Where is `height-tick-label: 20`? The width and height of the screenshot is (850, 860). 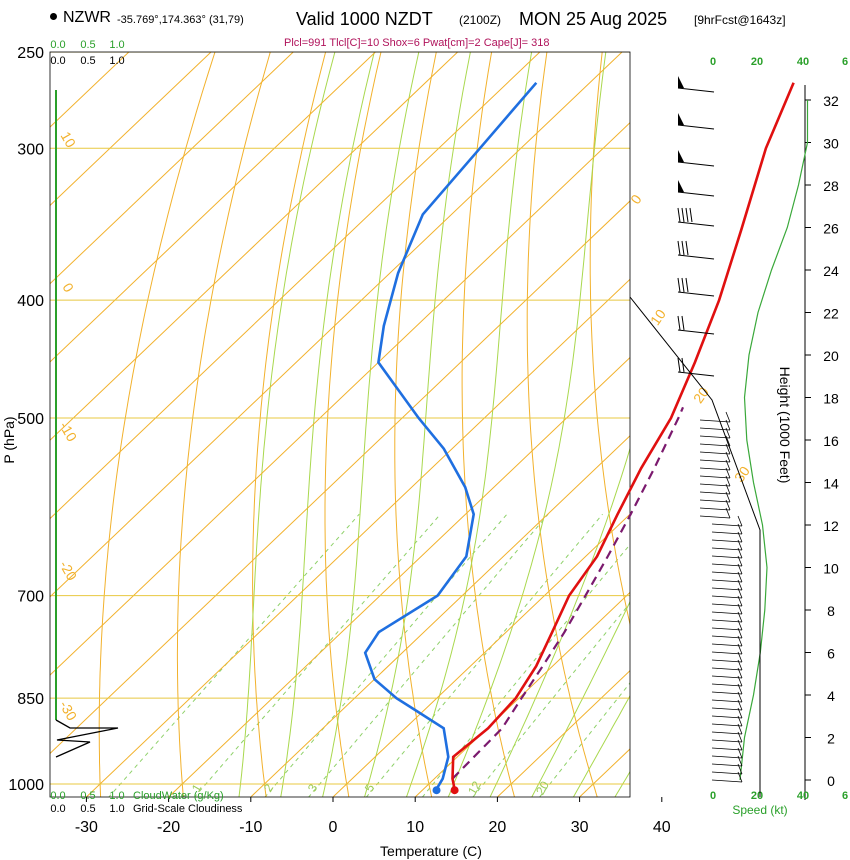
height-tick-label: 20 is located at coordinates (831, 356).